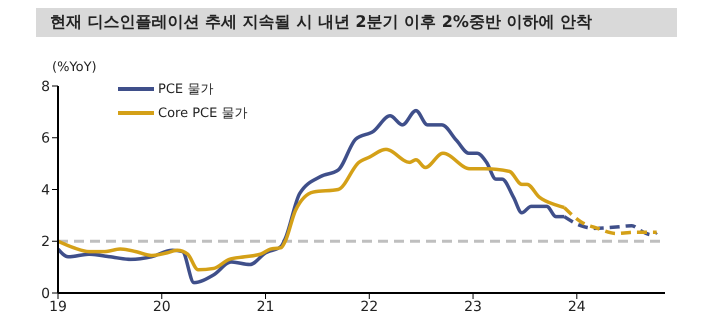 This screenshot has width=713, height=331. I want to click on y-tick-label: 2, so click(45, 242).